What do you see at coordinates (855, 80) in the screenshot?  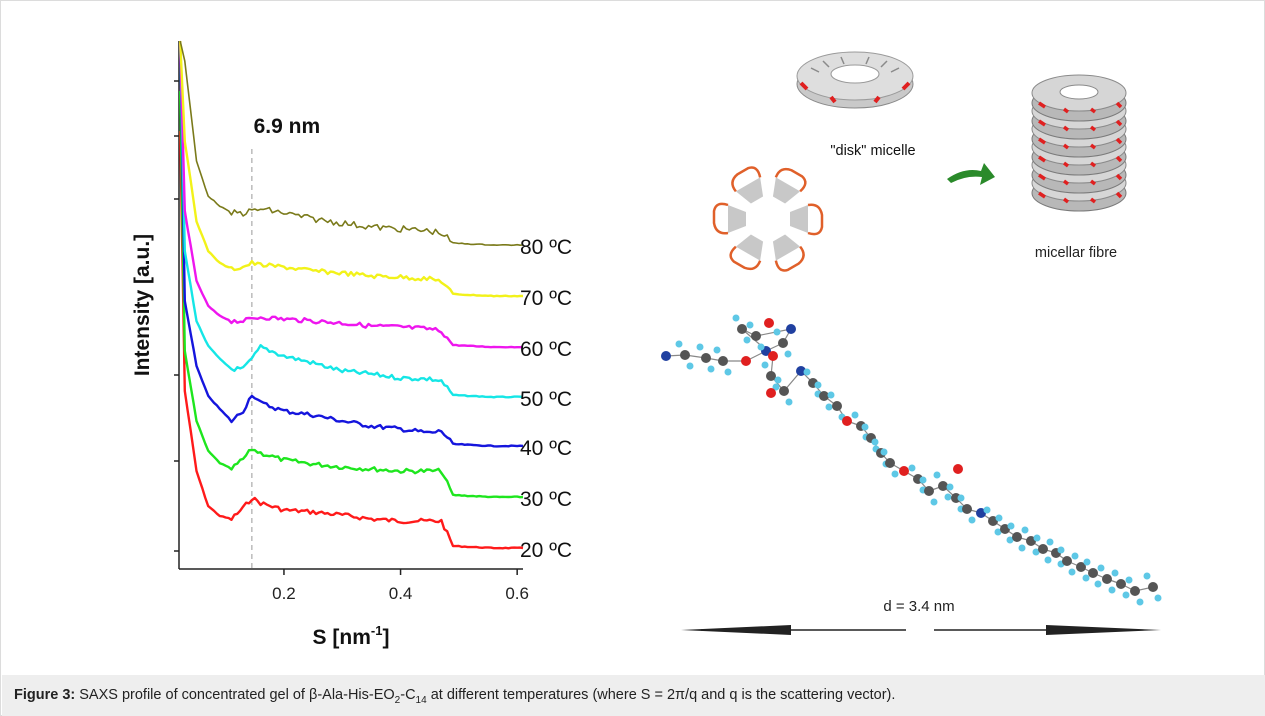 I see `disk-micelle-illustration` at bounding box center [855, 80].